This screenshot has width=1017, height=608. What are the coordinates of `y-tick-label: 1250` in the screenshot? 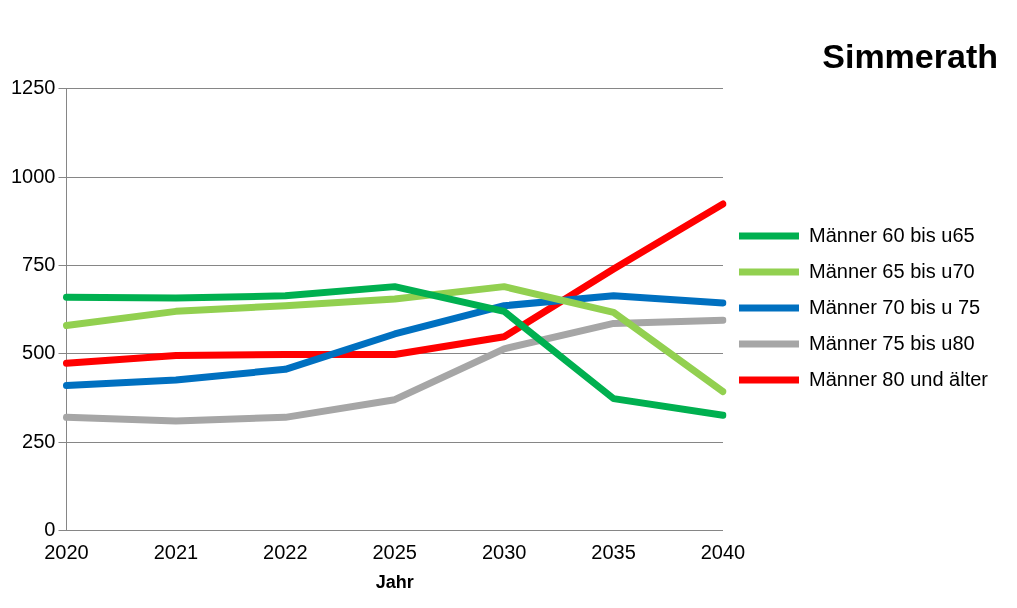 It's located at (33, 87).